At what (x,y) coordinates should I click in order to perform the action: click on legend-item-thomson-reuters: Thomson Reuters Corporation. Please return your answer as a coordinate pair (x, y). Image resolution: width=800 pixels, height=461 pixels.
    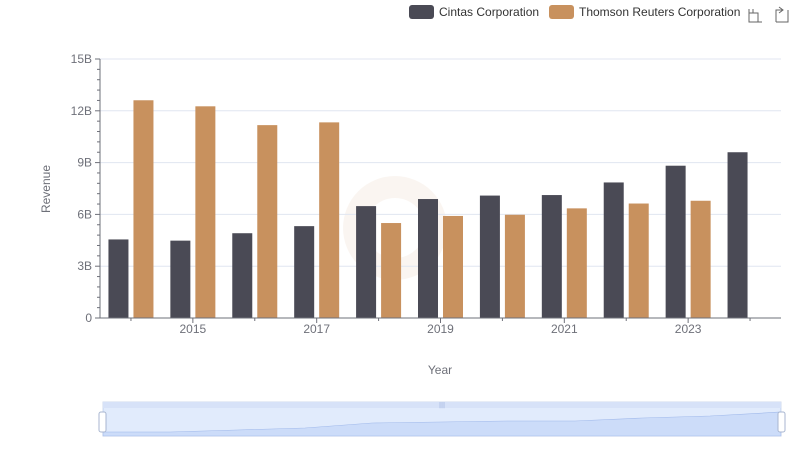
    Looking at the image, I should click on (644, 12).